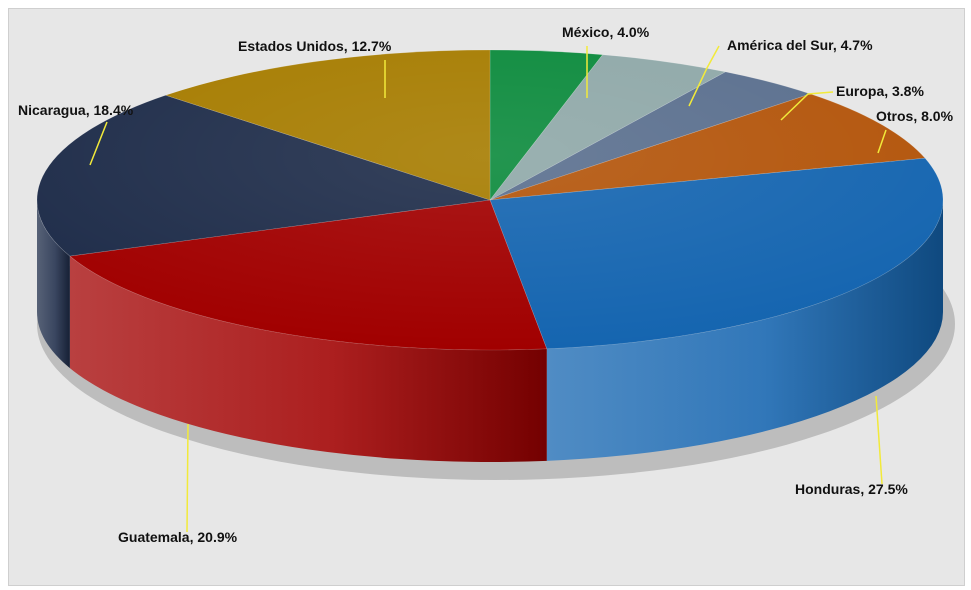  What do you see at coordinates (704, 76) in the screenshot?
I see `leader-line-am-rica-del-sur` at bounding box center [704, 76].